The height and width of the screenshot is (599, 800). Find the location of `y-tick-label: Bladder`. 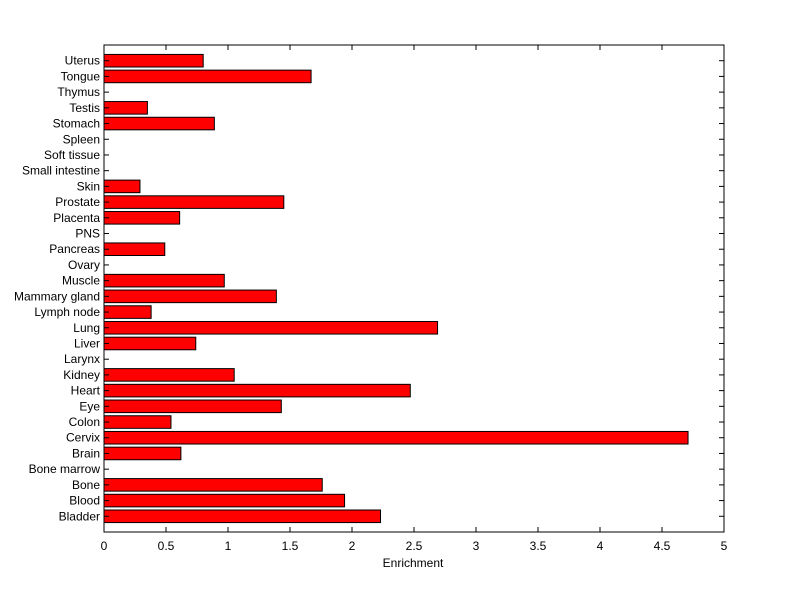

y-tick-label: Bladder is located at coordinates (79, 516).